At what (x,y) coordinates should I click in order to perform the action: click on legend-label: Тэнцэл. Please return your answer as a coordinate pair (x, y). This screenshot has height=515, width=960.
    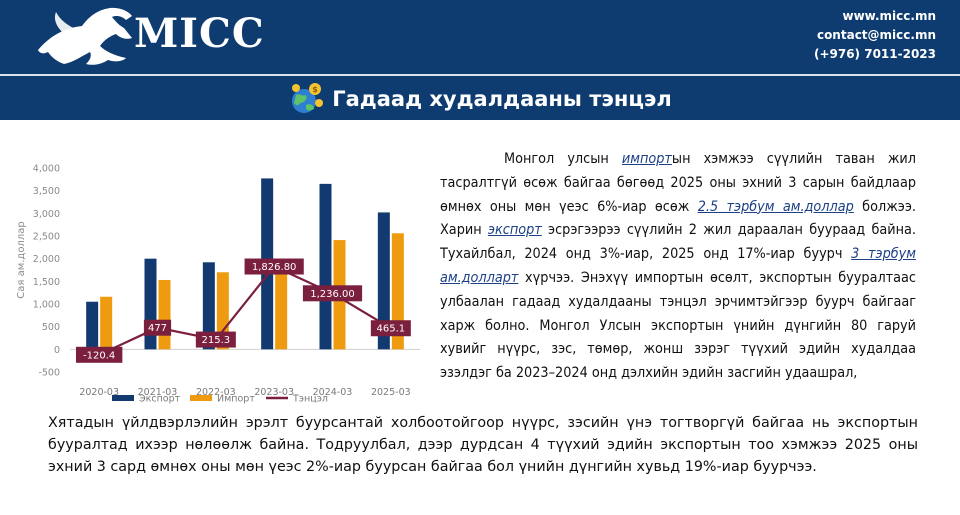
    Looking at the image, I should click on (310, 399).